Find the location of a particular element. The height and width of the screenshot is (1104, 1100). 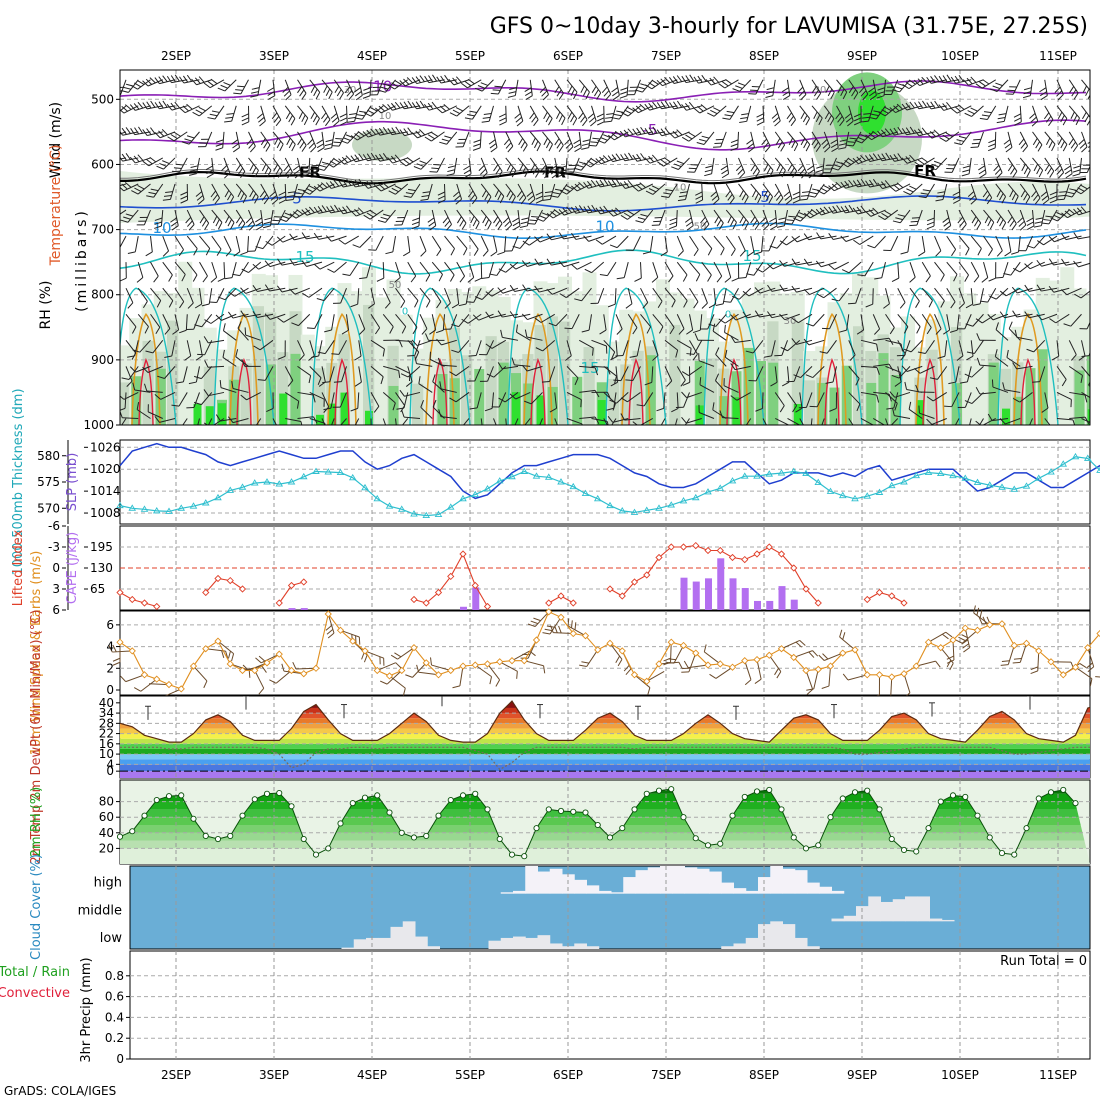

ylabel-total-rain: Total / Rain is located at coordinates (35, 972).